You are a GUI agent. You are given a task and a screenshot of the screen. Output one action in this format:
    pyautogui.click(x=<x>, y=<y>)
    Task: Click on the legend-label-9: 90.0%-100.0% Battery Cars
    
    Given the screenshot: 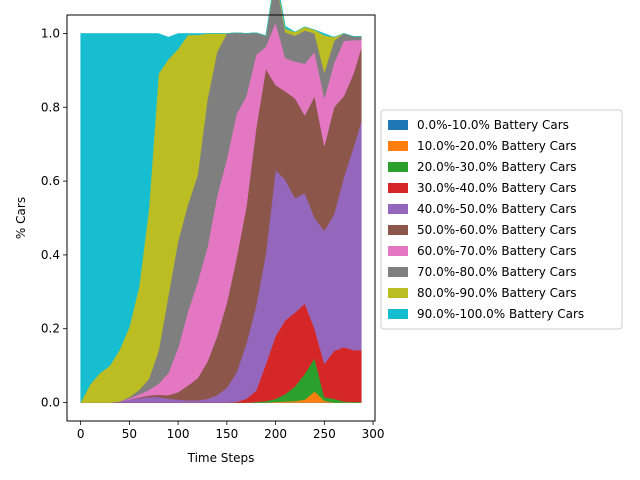 What is the action you would take?
    pyautogui.click(x=500, y=314)
    